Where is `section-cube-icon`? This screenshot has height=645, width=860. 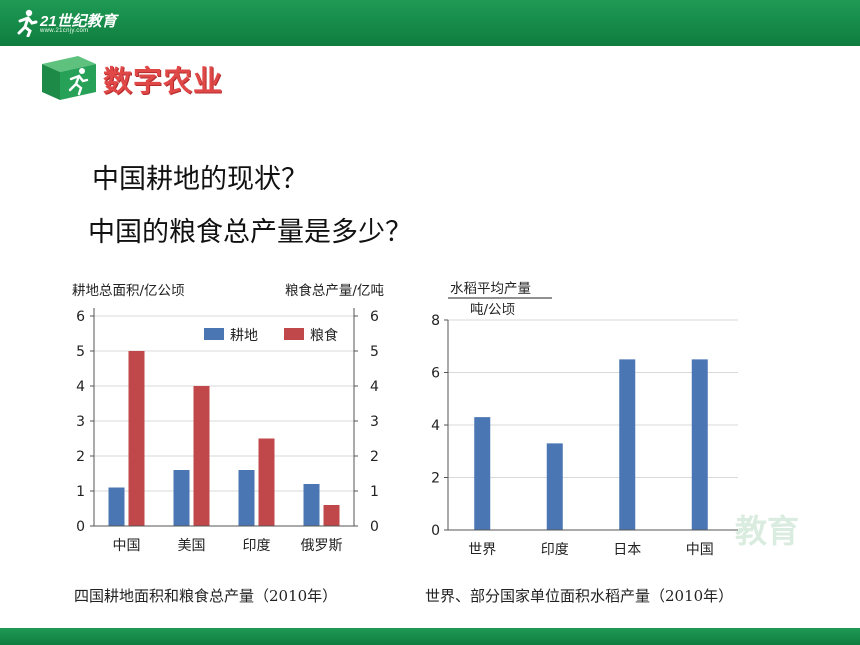
section-cube-icon is located at coordinates (69, 78).